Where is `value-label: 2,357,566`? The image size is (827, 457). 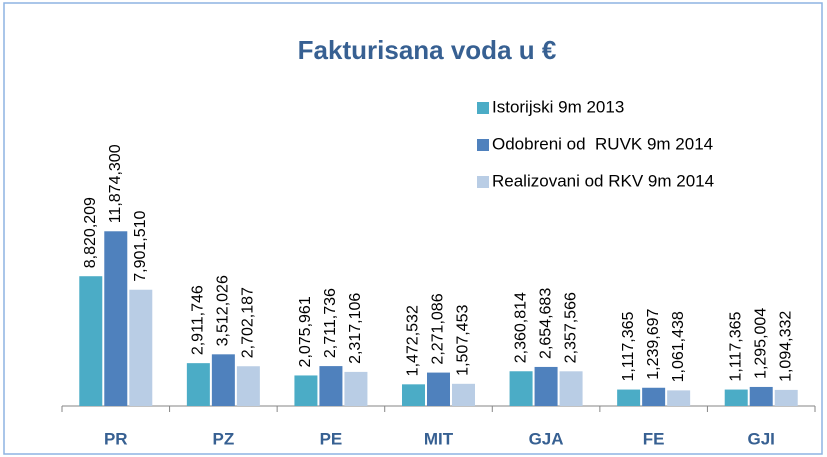
value-label: 2,357,566 is located at coordinates (570, 327).